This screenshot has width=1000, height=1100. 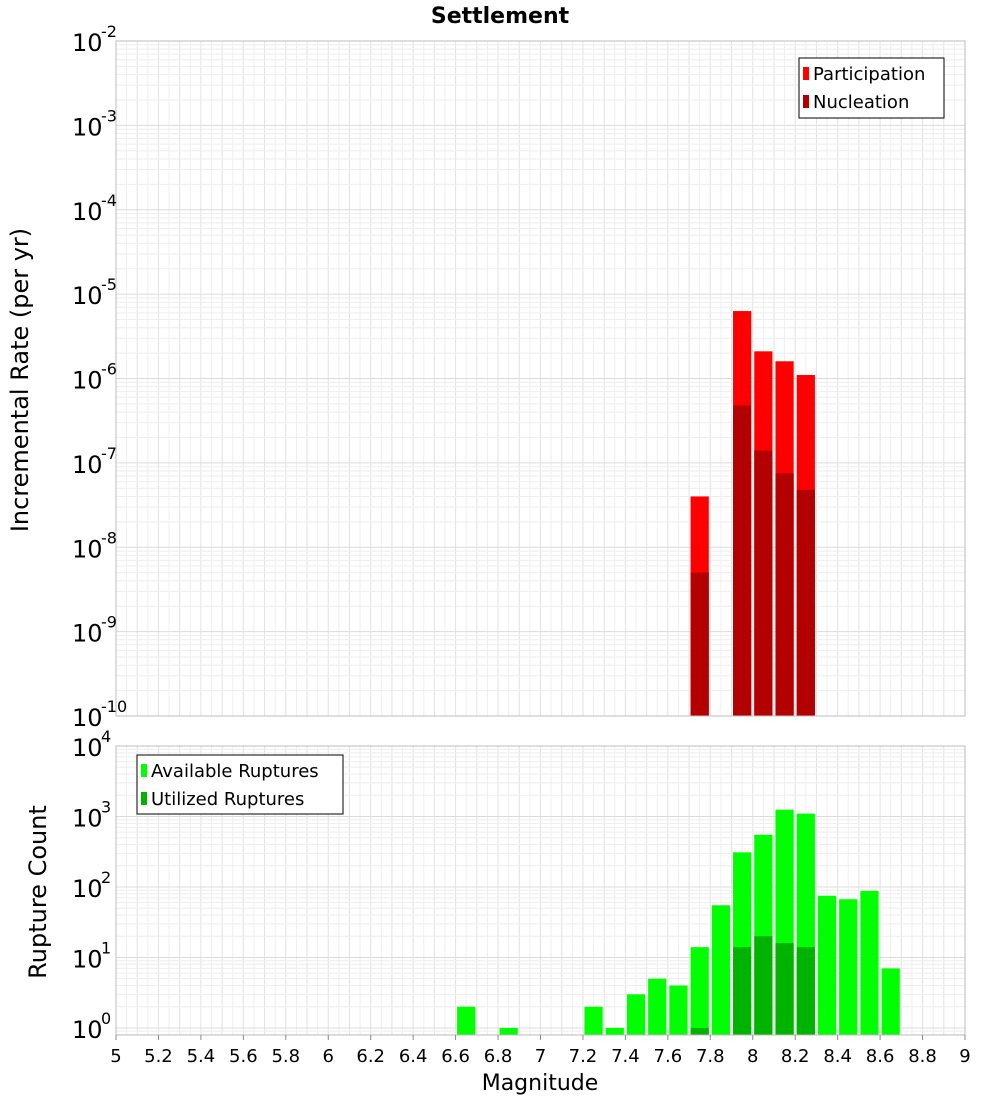 What do you see at coordinates (964, 1056) in the screenshot?
I see `x-tick-label: 9` at bounding box center [964, 1056].